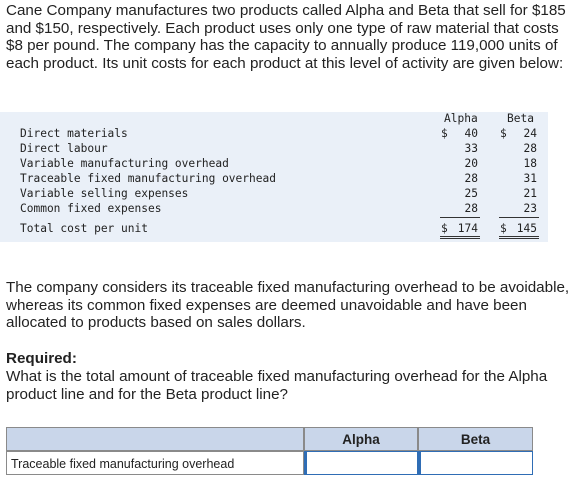 This screenshot has height=484, width=577. What do you see at coordinates (530, 178) in the screenshot?
I see `beta-traceable-fixed-overhead: 31` at bounding box center [530, 178].